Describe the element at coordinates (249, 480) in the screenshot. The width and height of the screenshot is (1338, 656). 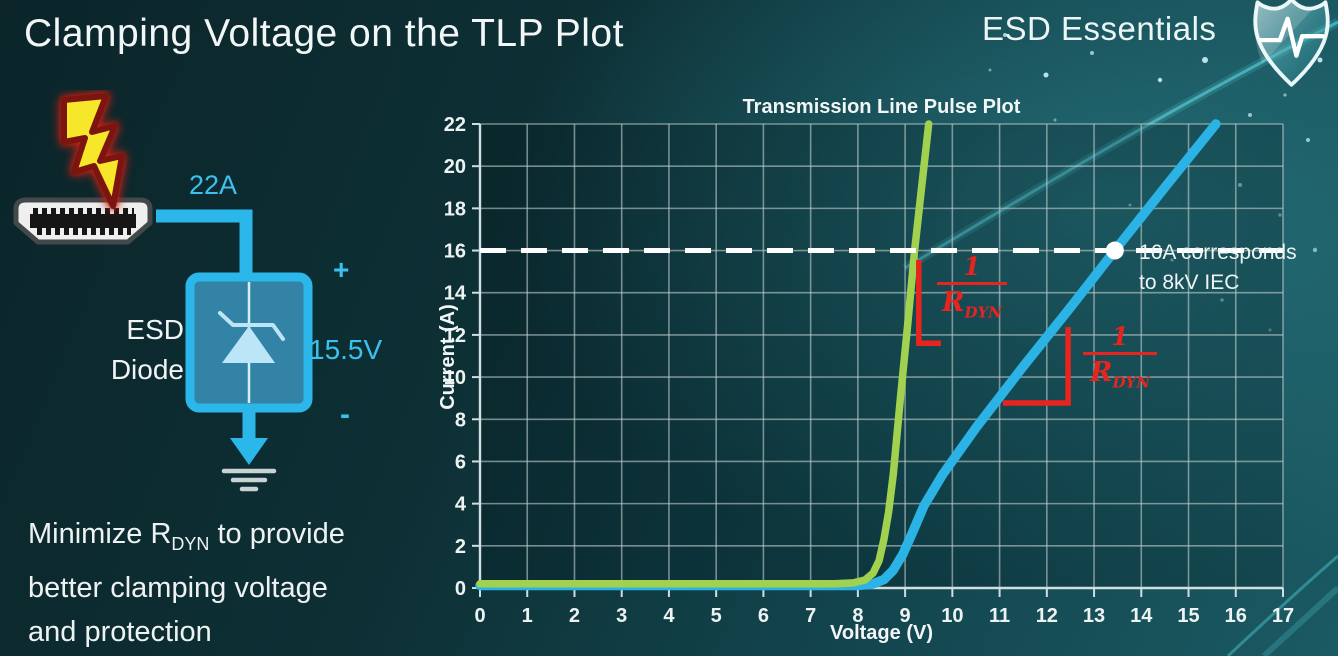
I see `ground-icon` at that location.